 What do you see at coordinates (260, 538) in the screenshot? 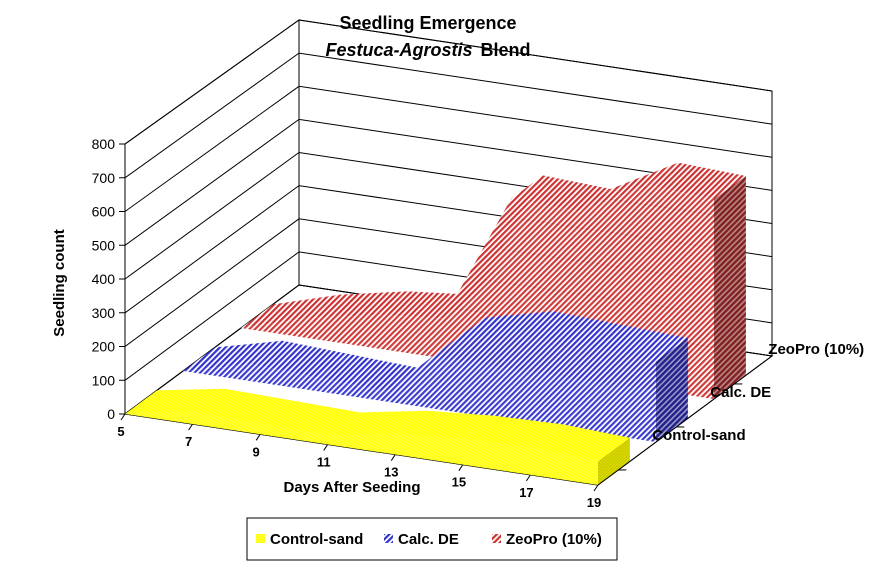
I see `legend-swatch-control-sand` at bounding box center [260, 538].